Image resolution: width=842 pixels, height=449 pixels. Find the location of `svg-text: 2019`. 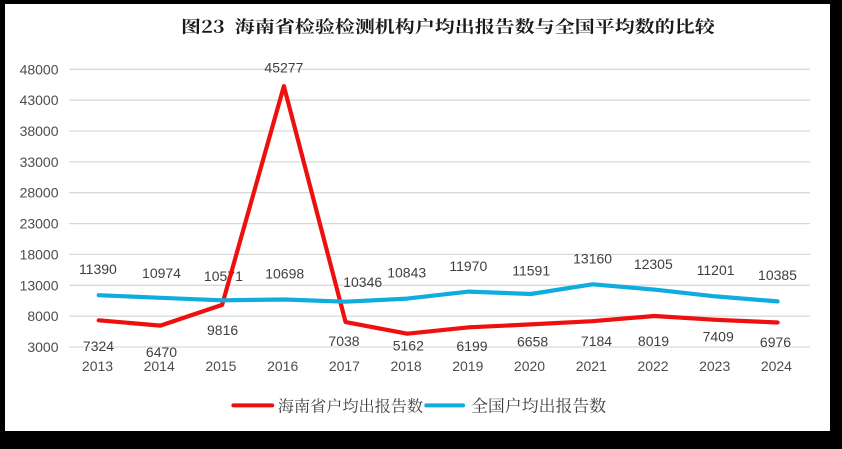

svg-text: 2019 is located at coordinates (467, 366).